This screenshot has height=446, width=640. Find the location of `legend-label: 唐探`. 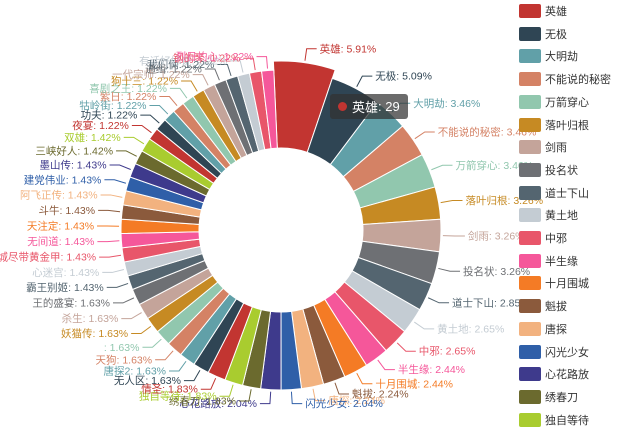

legend-label: 唐探 is located at coordinates (556, 329).